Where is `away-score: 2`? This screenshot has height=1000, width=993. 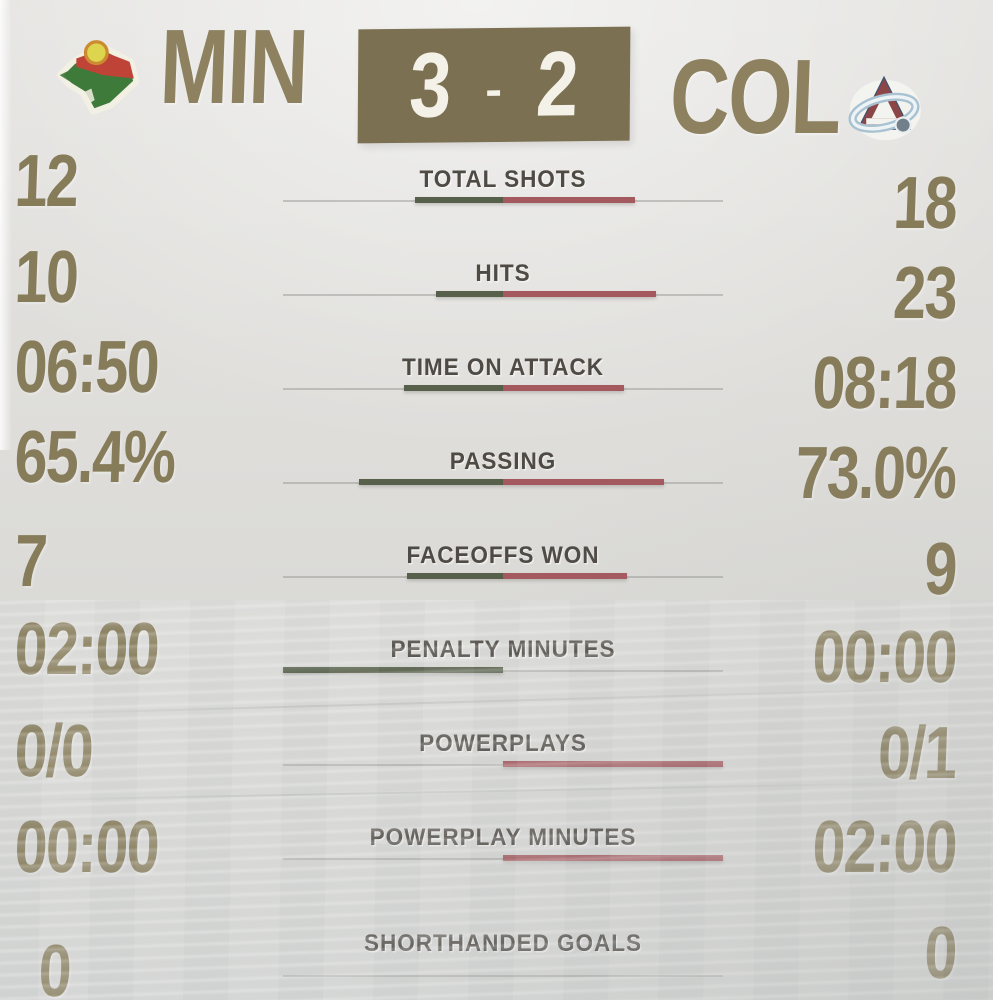
away-score: 2 is located at coordinates (557, 84).